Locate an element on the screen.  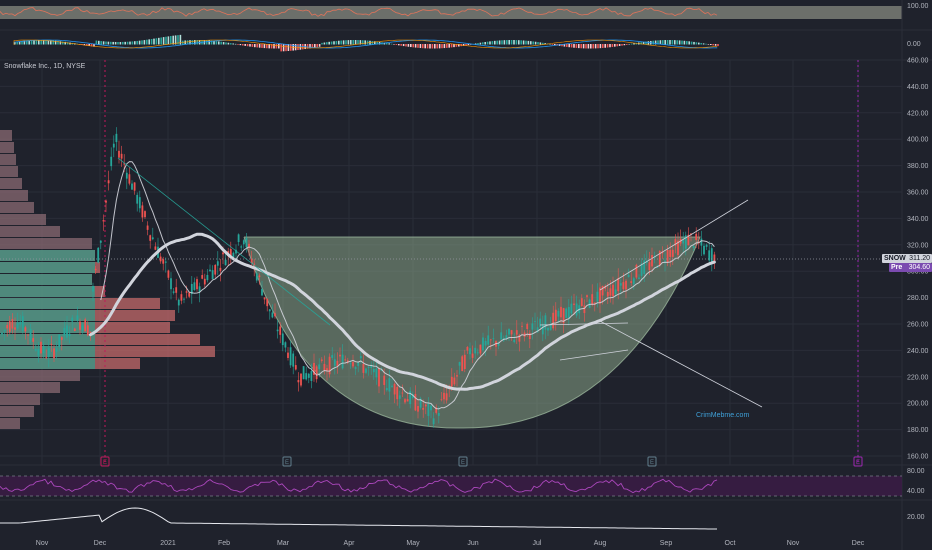
price-tick-label: 220.00 is located at coordinates (918, 377).